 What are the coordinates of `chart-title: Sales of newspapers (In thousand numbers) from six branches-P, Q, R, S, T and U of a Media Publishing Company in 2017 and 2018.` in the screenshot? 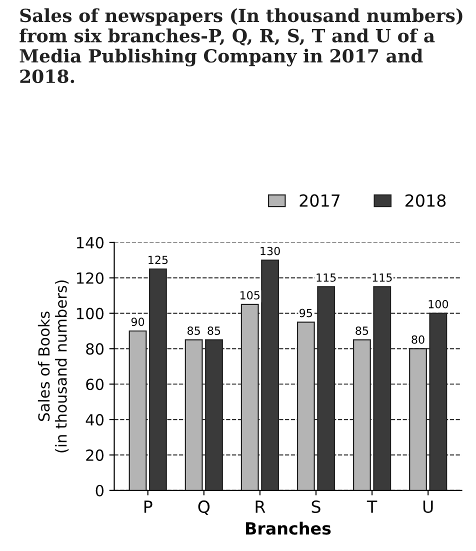 It's located at (241, 46).